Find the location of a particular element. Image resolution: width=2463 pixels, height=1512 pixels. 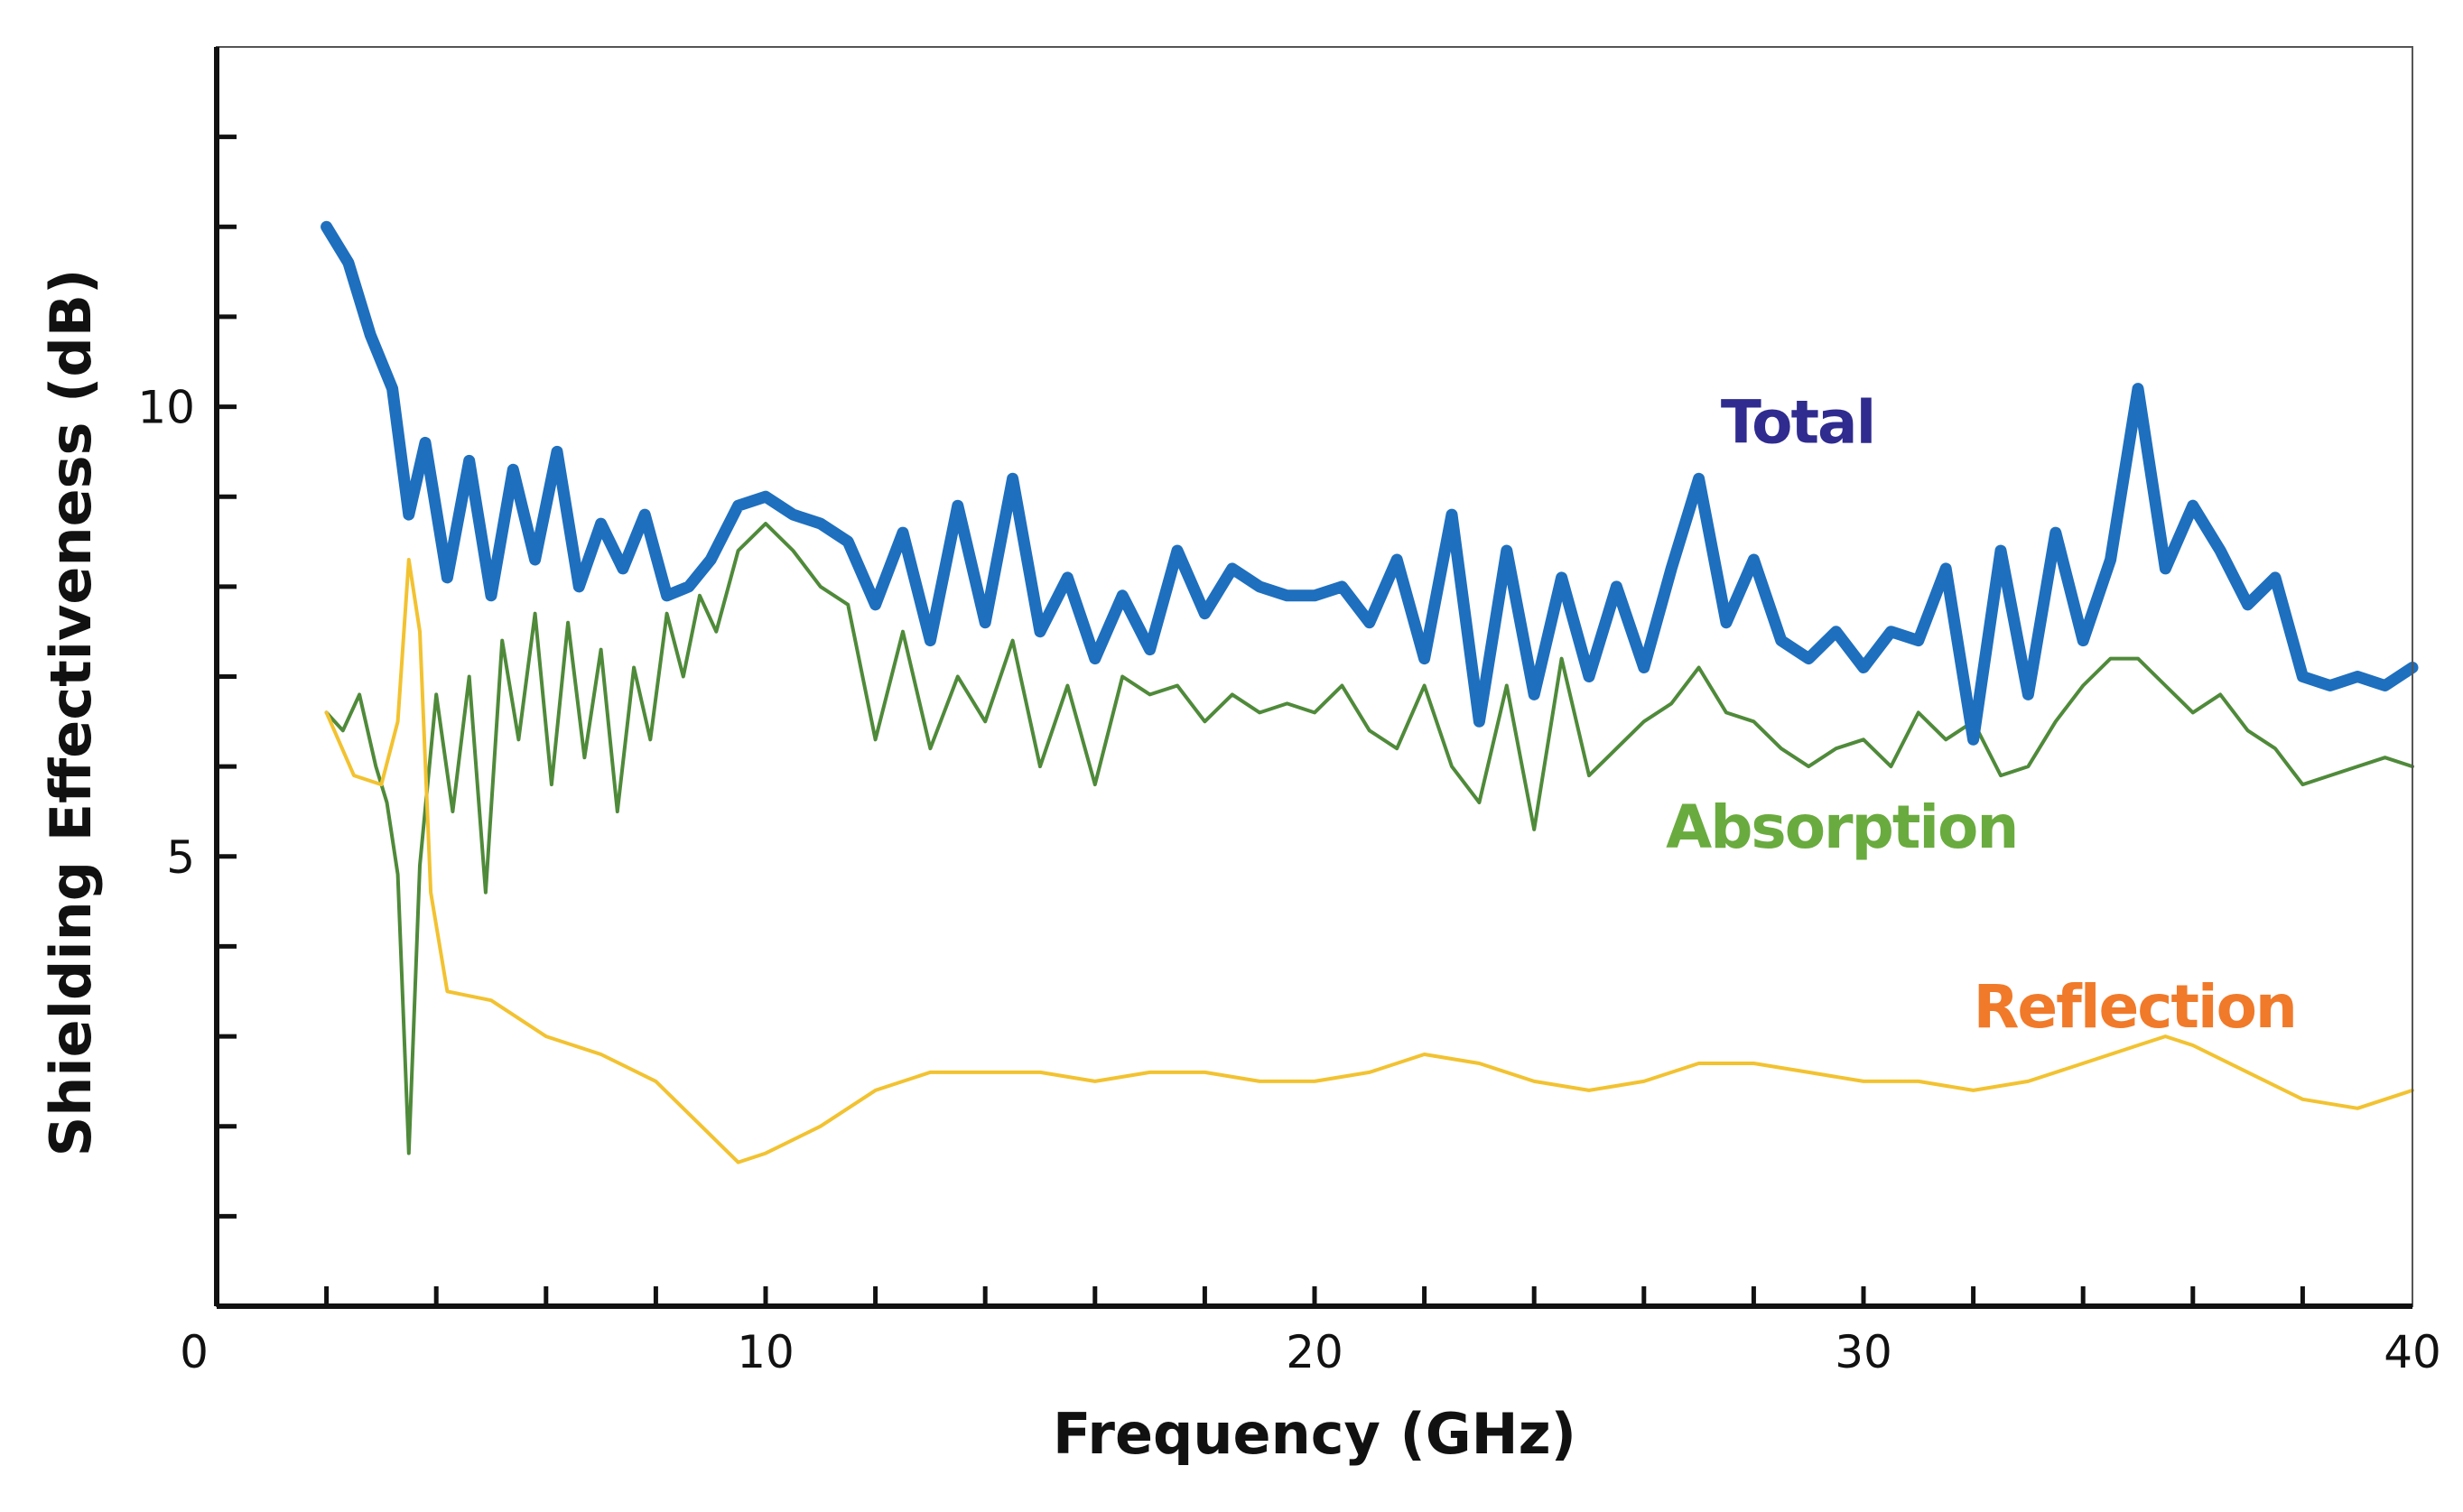

x-tick-label: 30 is located at coordinates (1863, 1352).